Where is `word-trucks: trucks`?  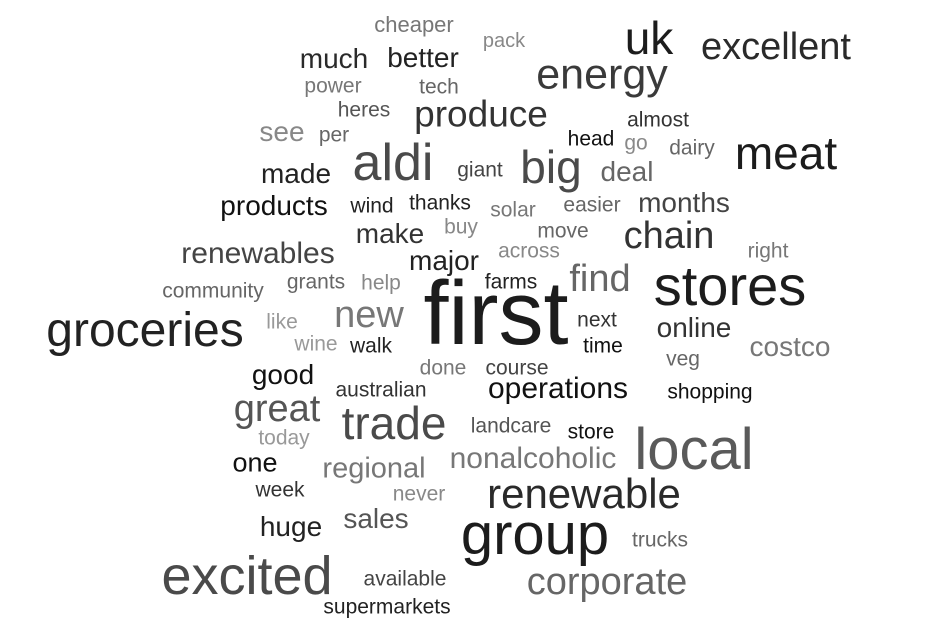 word-trucks: trucks is located at coordinates (660, 540).